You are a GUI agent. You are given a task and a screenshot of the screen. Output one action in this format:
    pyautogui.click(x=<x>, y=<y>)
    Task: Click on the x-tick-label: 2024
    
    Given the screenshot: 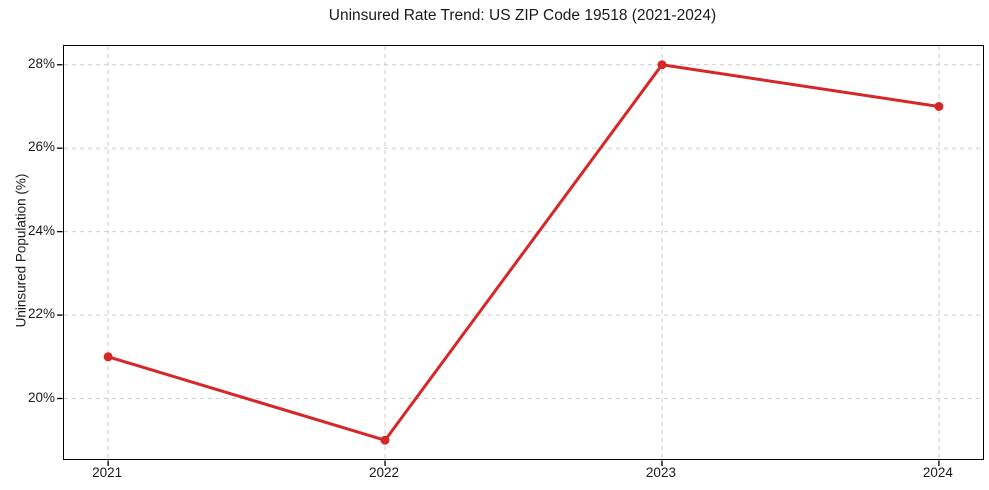 What is the action you would take?
    pyautogui.click(x=937, y=472)
    